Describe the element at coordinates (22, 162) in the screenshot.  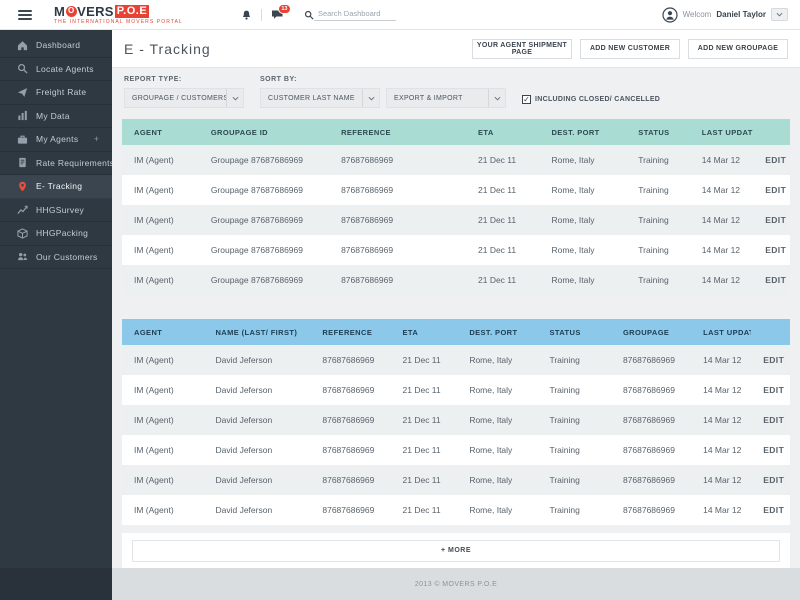
I see `document-icon` at that location.